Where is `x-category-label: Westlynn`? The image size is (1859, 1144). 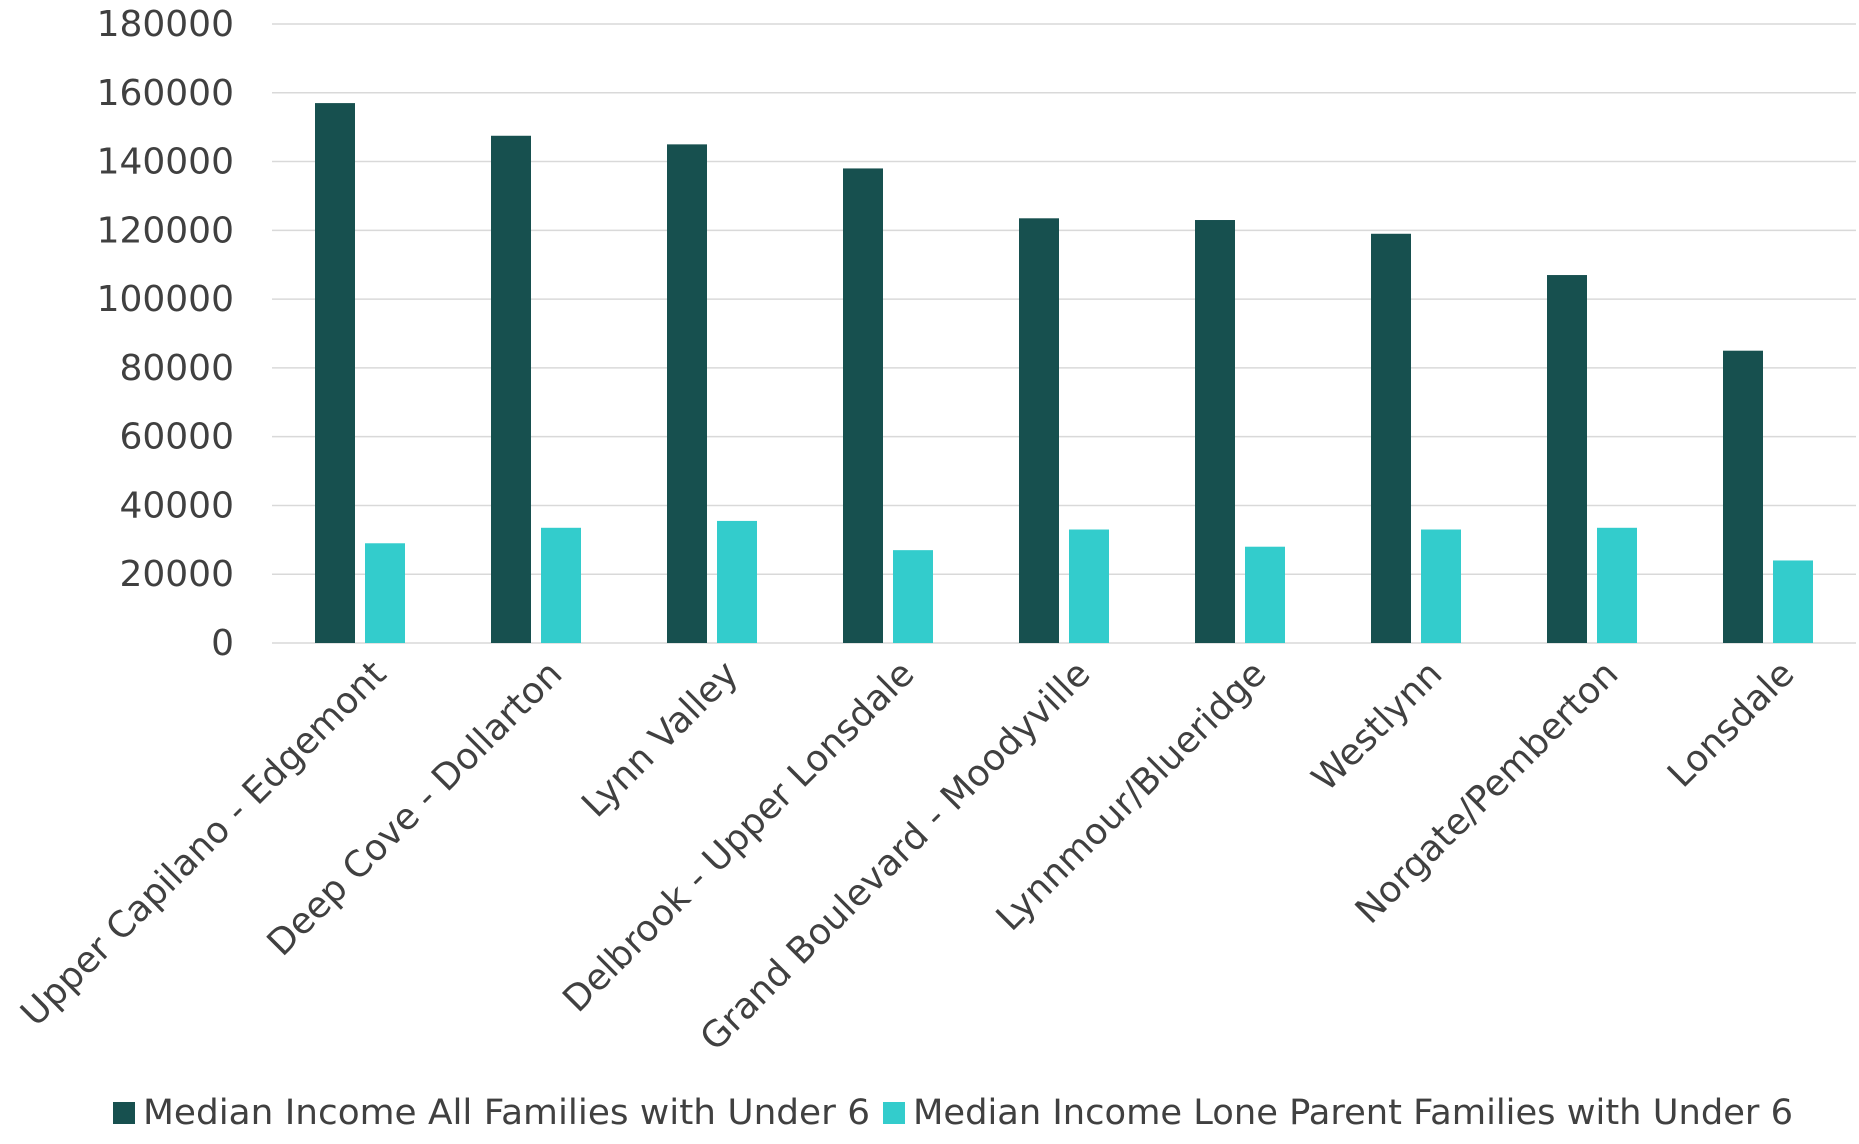 x-category-label: Westlynn is located at coordinates (1377, 726).